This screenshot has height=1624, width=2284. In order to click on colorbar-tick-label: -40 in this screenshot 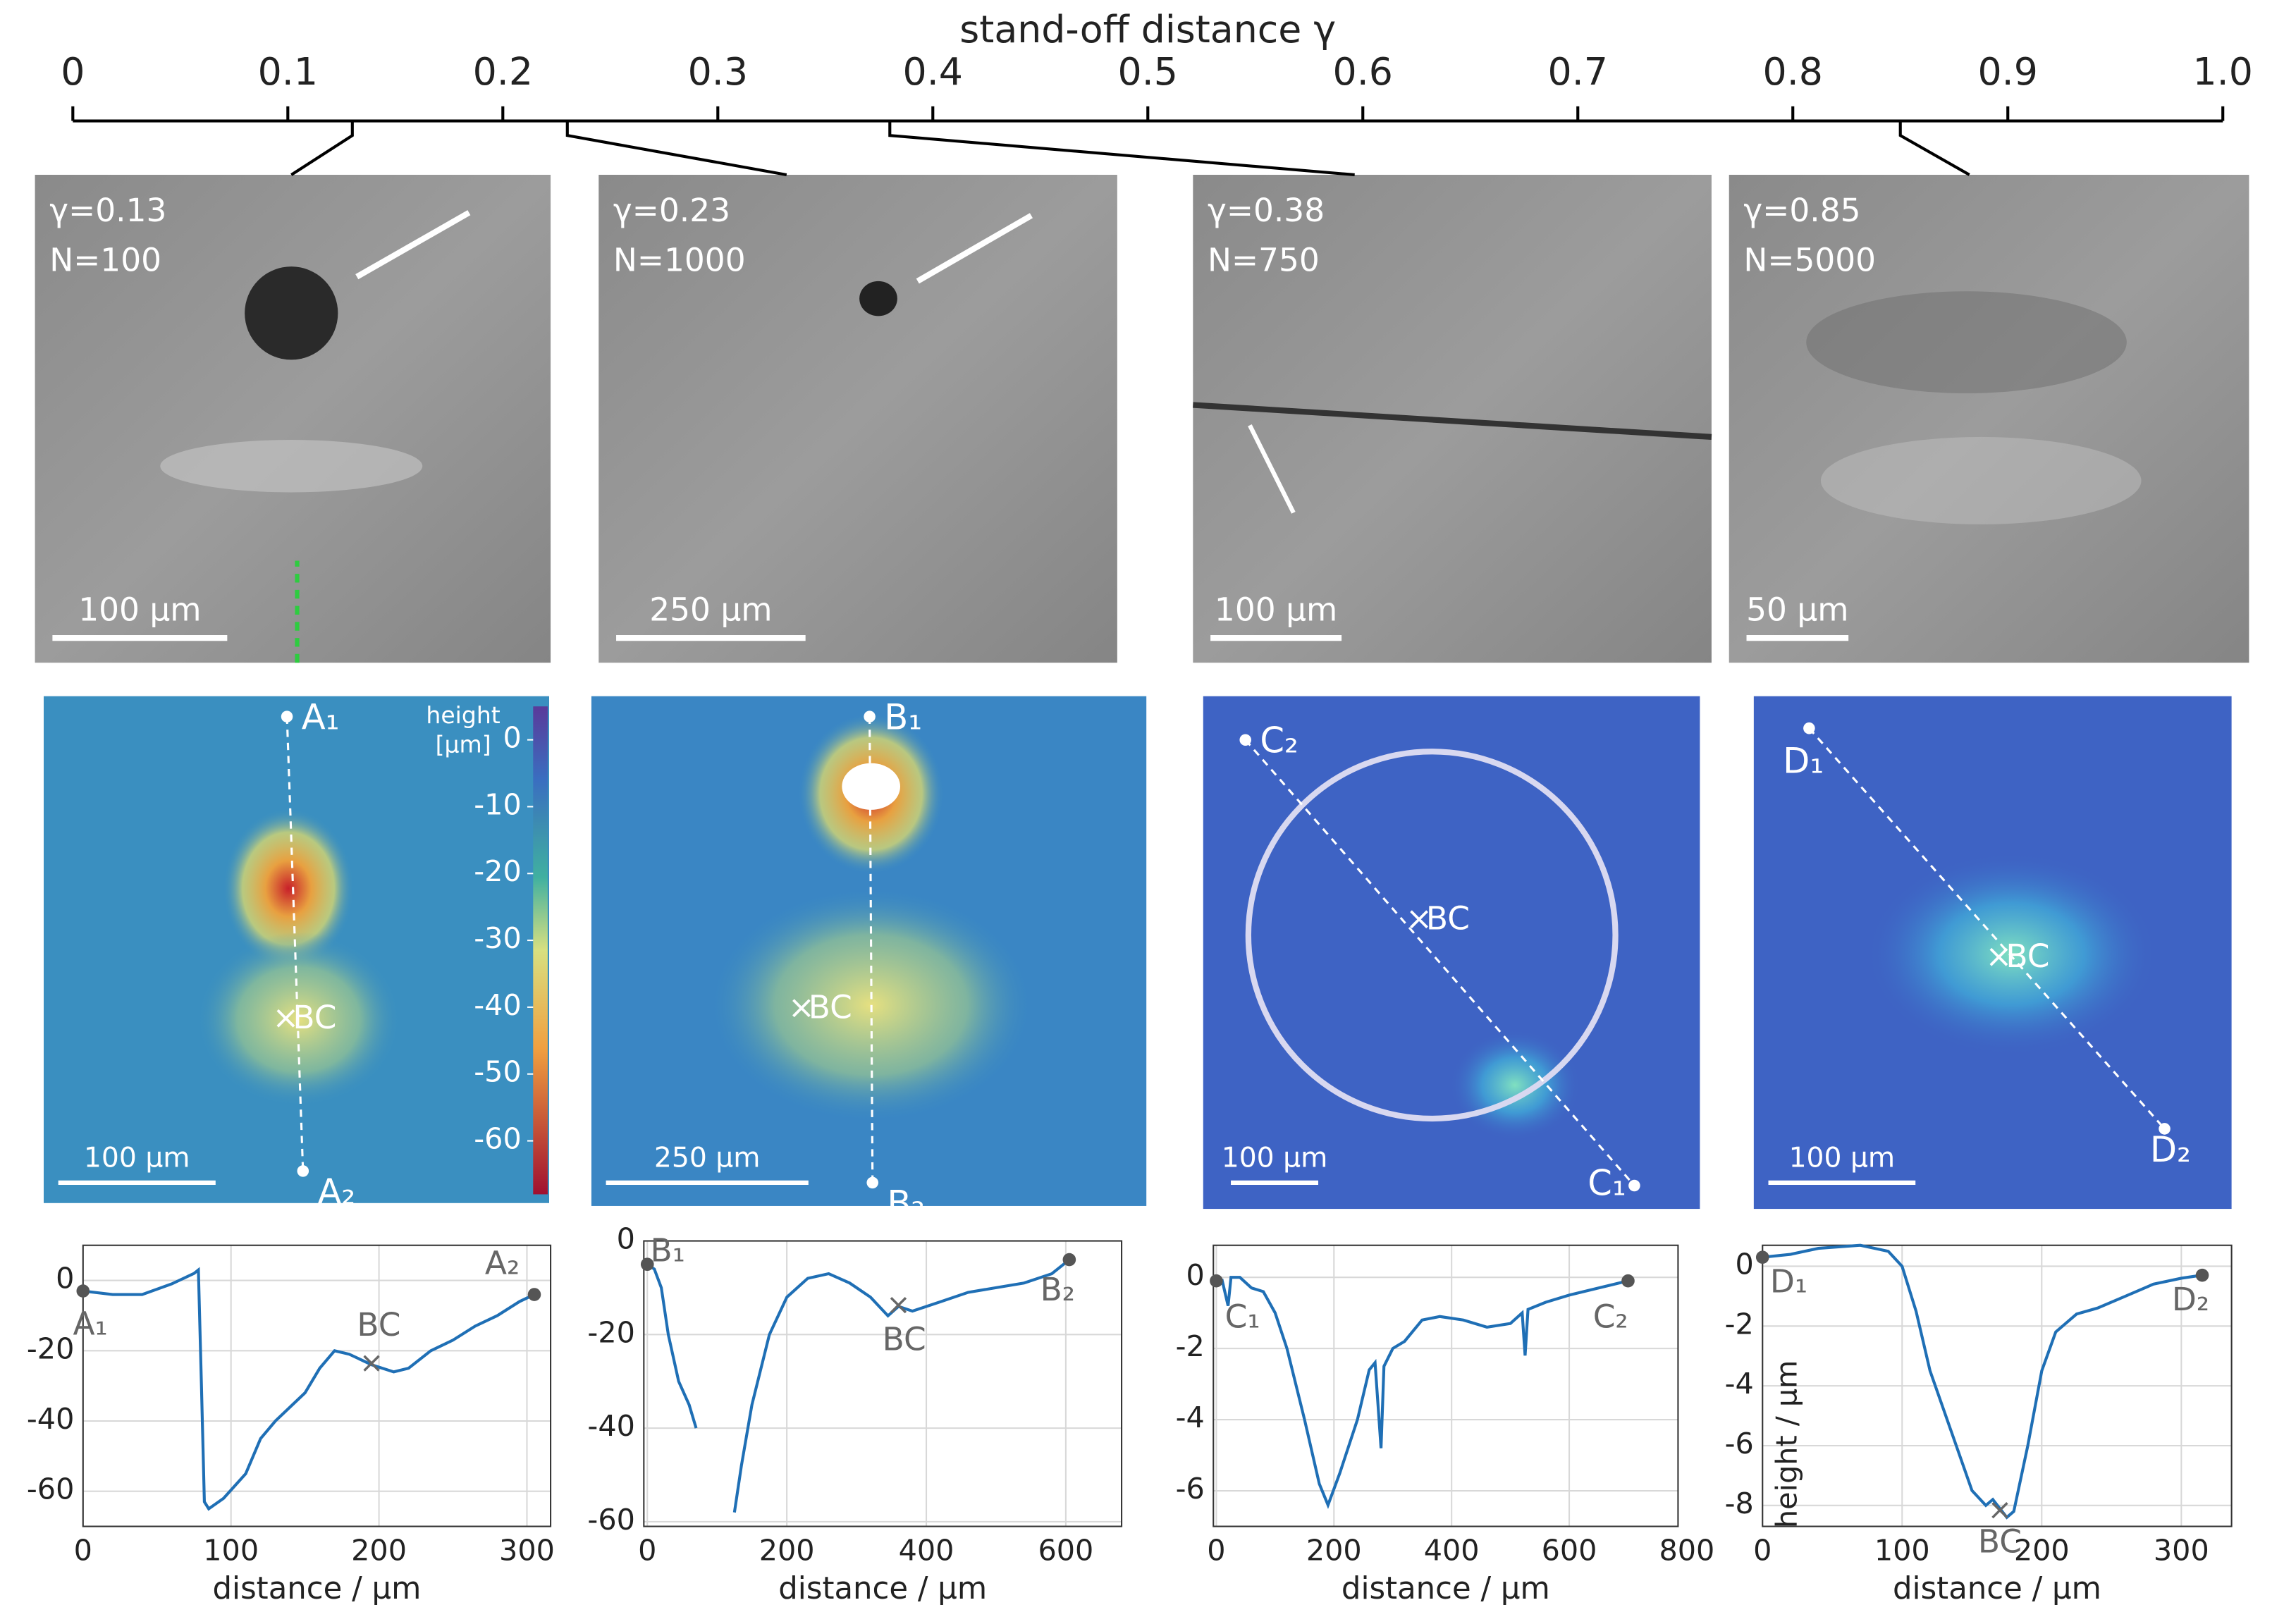, I will do `click(498, 1005)`.